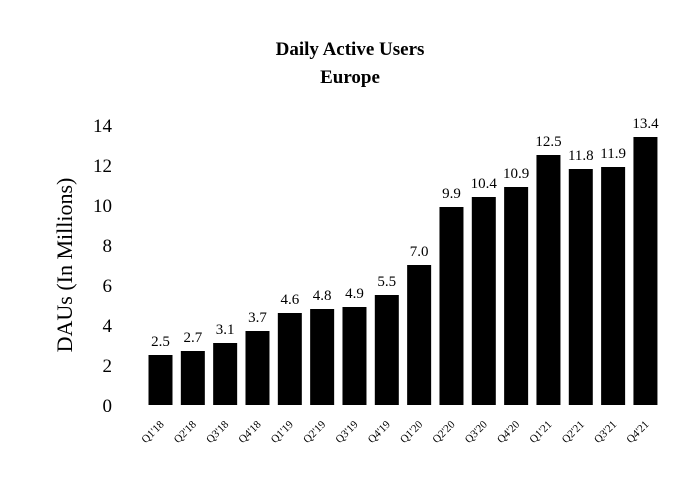 The height and width of the screenshot is (500, 700). Describe the element at coordinates (484, 184) in the screenshot. I see `bar-value-label: 10.4` at that location.